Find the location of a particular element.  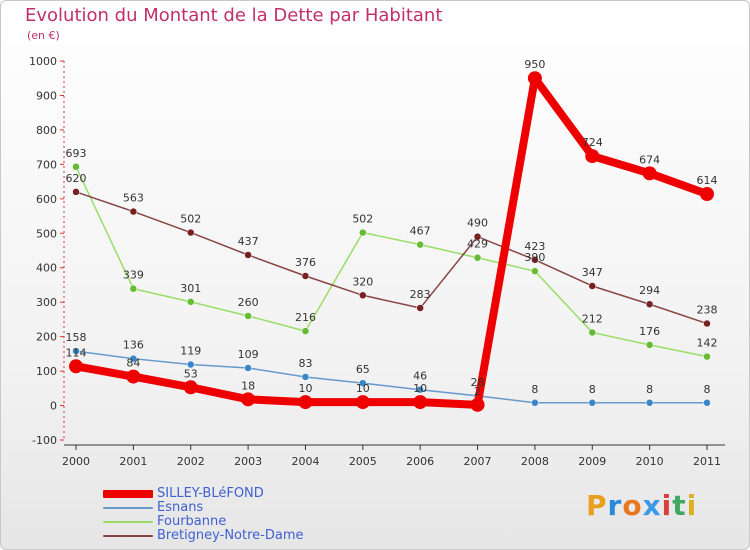

data-label: 467 is located at coordinates (420, 231).